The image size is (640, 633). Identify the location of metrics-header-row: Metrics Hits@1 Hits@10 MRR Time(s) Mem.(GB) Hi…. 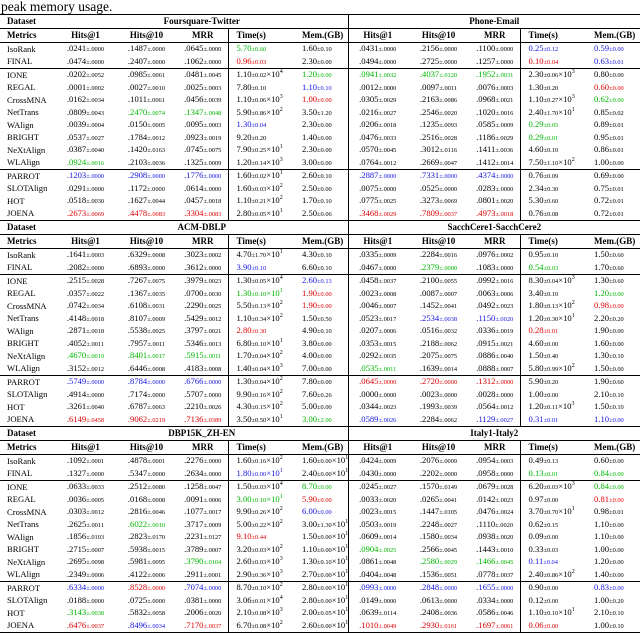
(320, 35).